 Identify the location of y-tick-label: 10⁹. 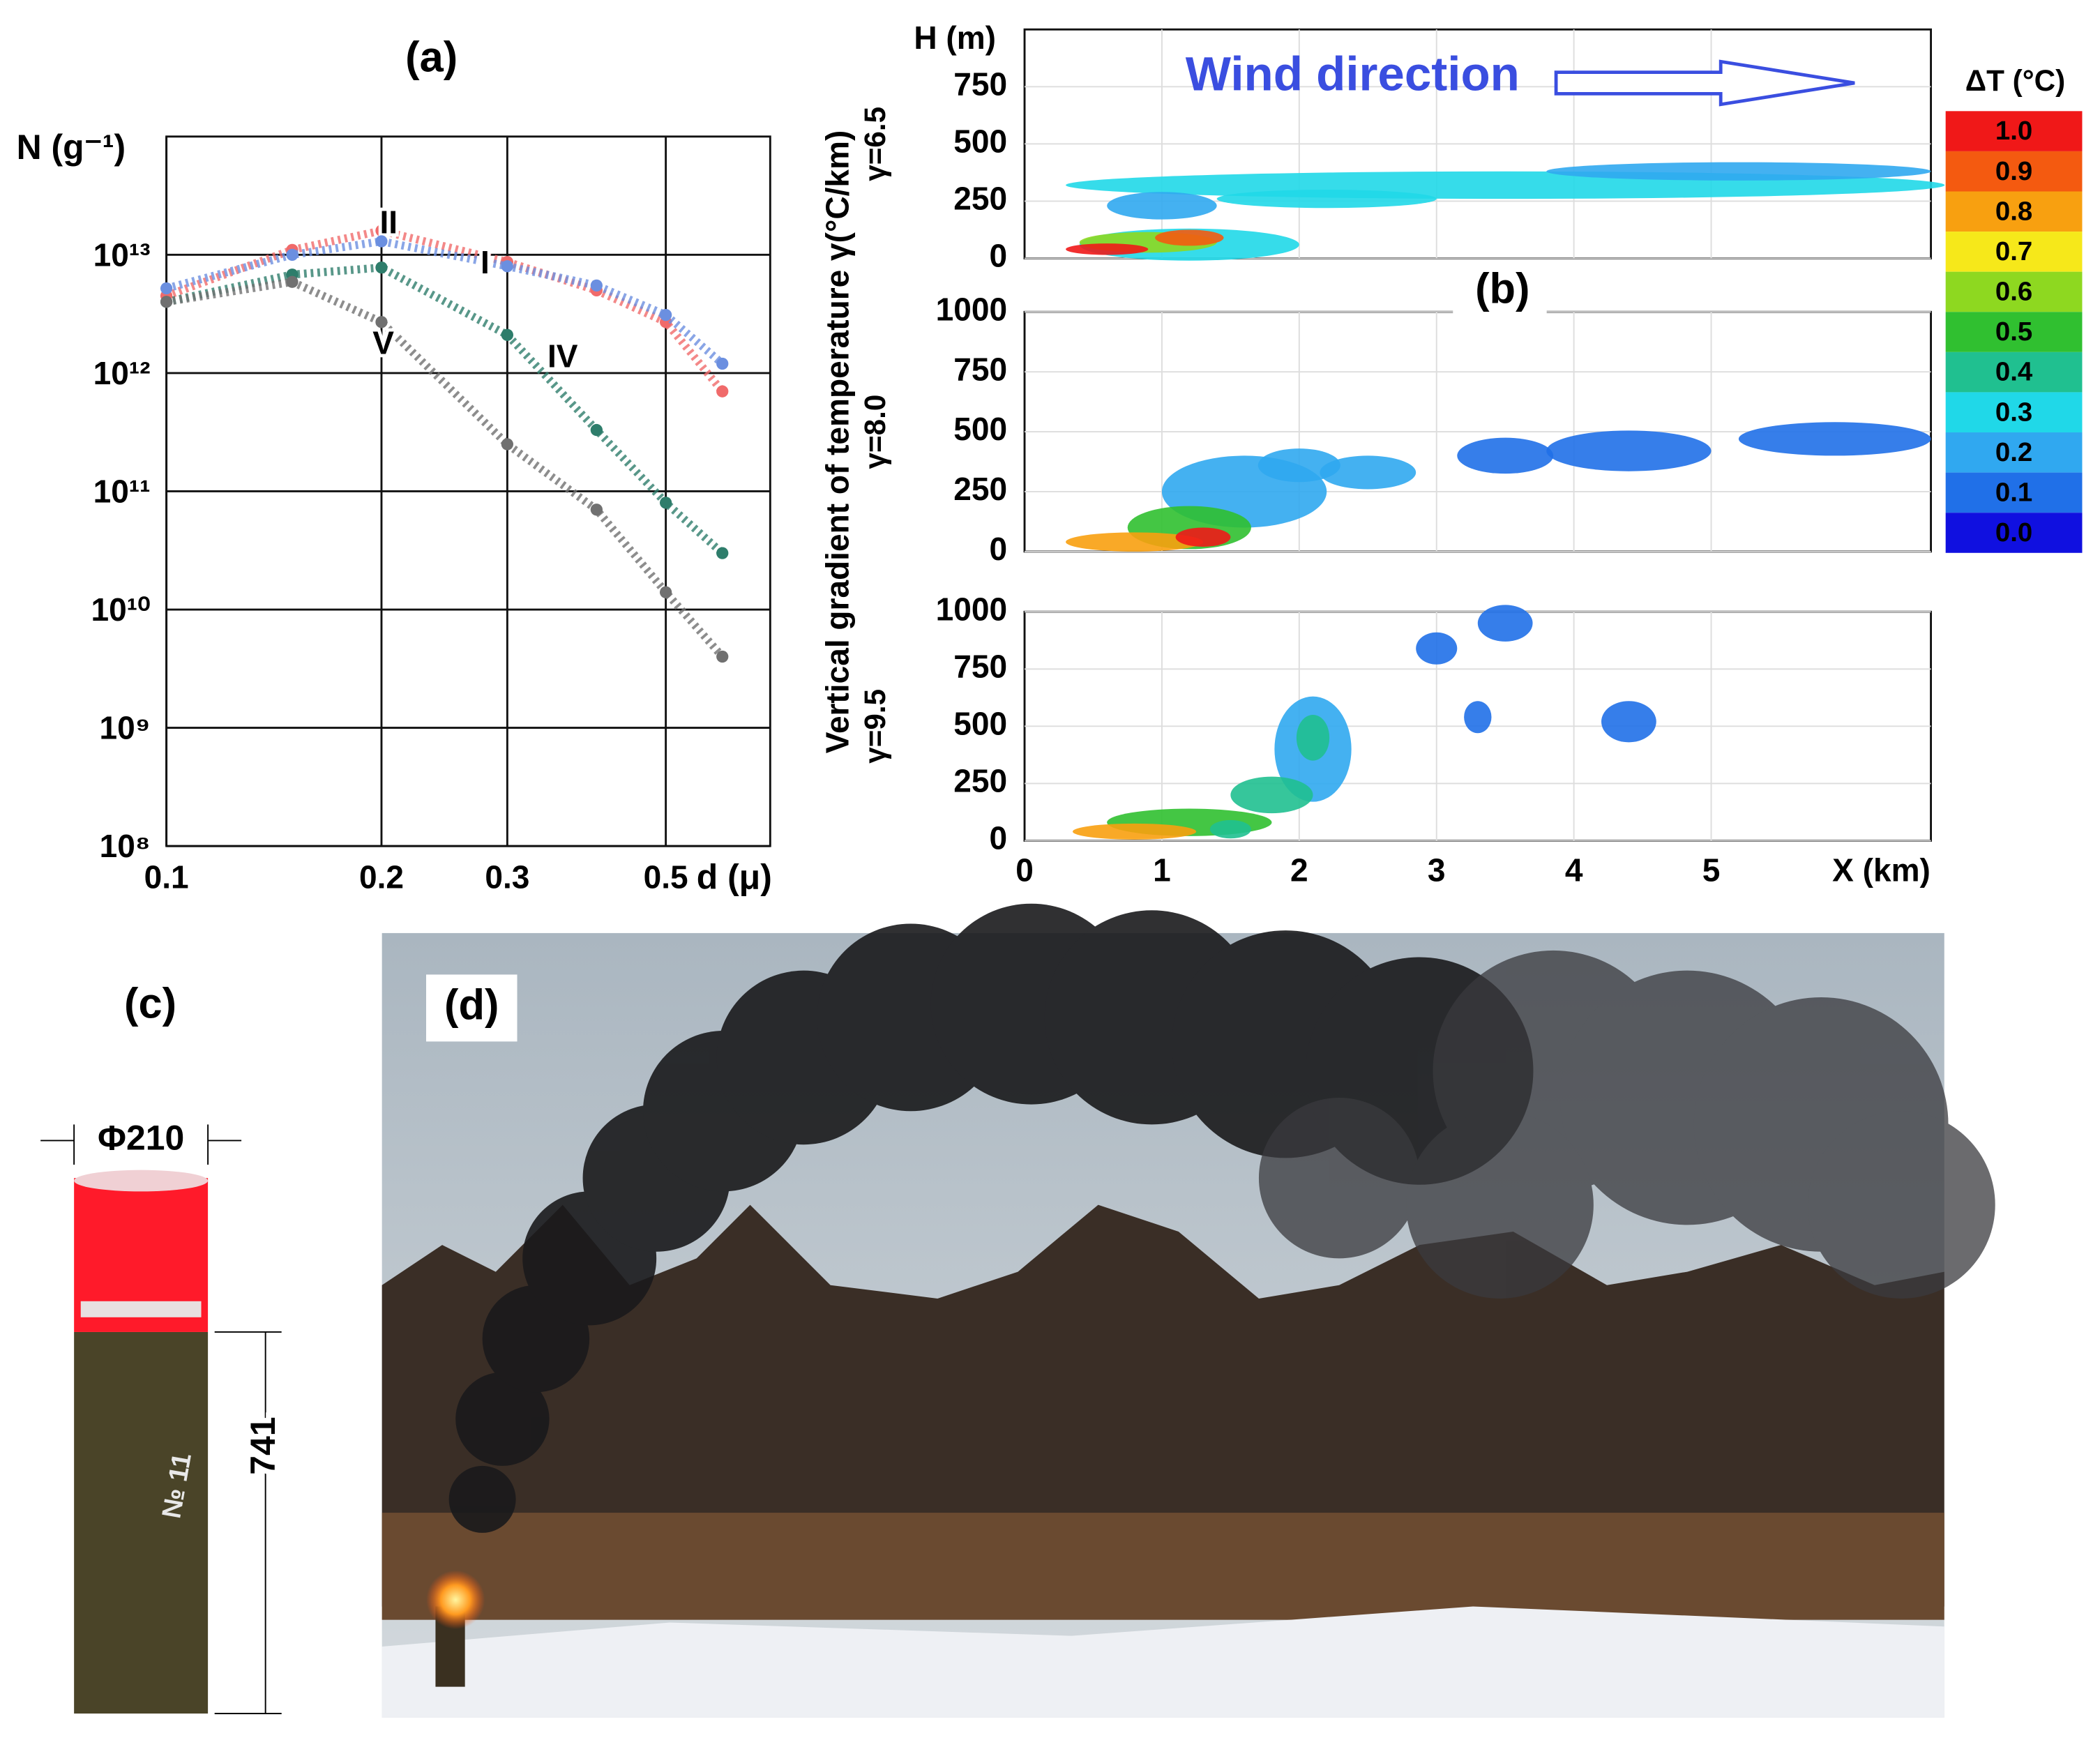
(124, 728).